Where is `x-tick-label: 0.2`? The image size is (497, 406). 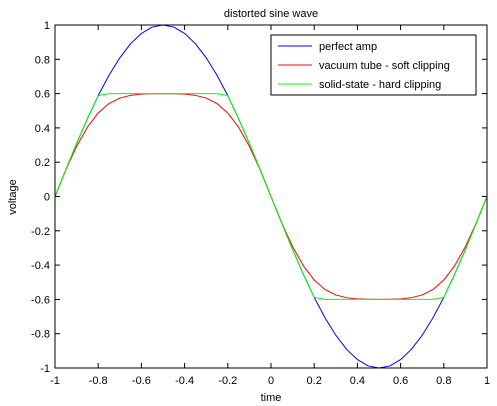
x-tick-label: 0.2 is located at coordinates (314, 381).